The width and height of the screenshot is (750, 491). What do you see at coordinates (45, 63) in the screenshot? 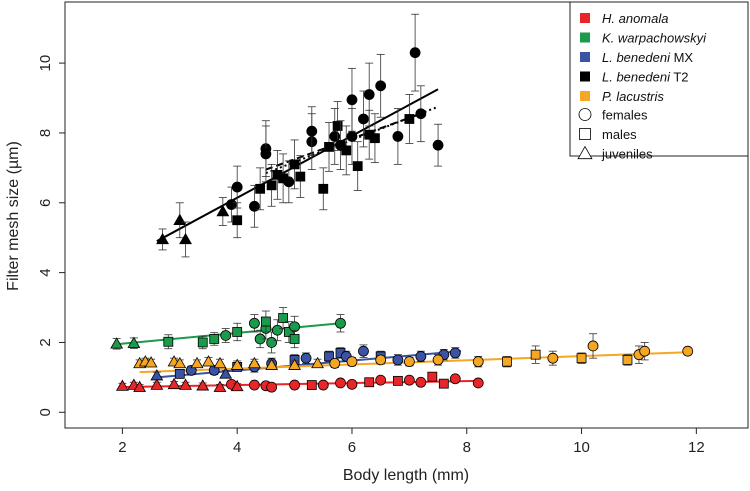
I see `y-tick-label: 10` at bounding box center [45, 63].